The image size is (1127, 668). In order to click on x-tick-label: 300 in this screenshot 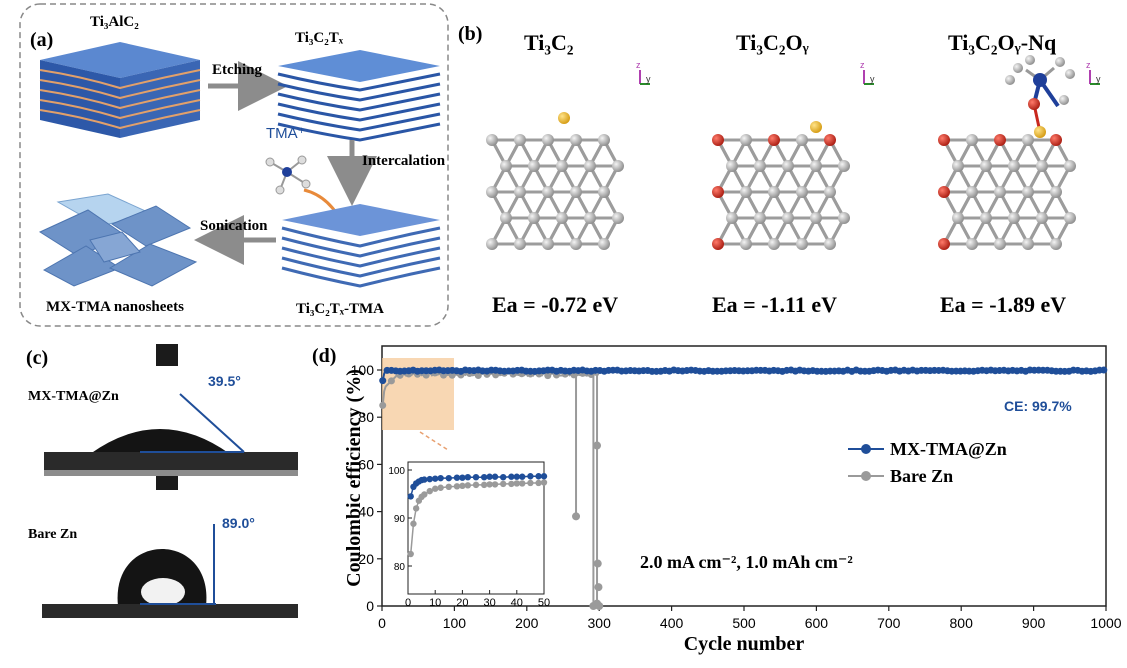, I will do `click(600, 623)`.